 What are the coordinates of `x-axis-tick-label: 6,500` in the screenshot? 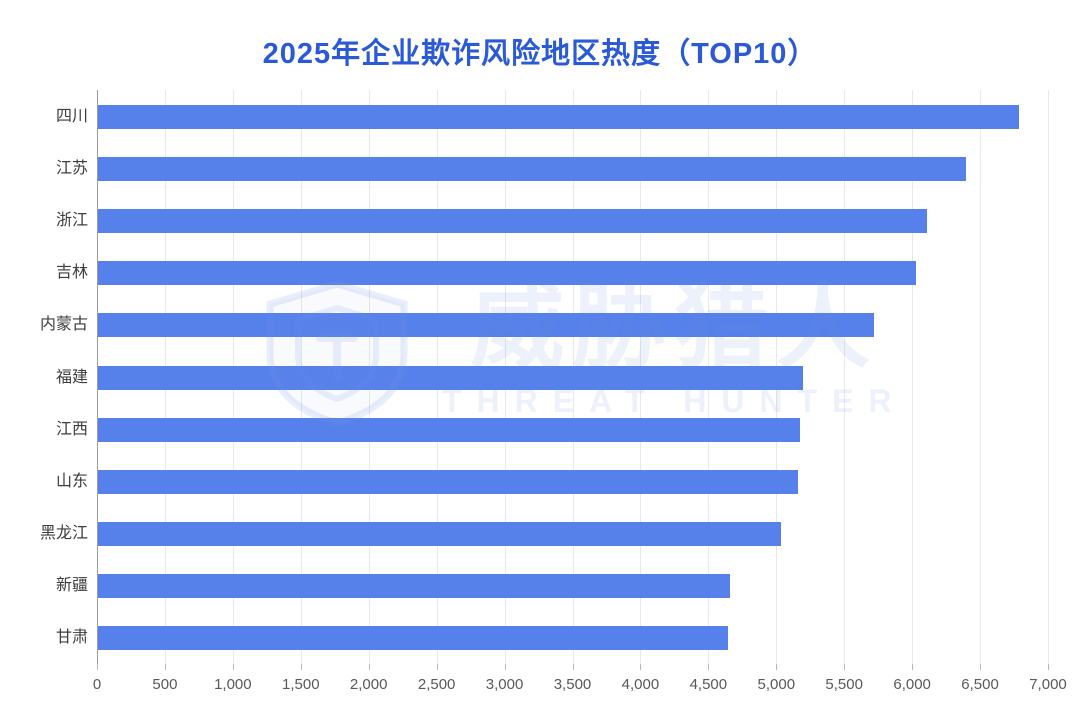 It's located at (980, 684).